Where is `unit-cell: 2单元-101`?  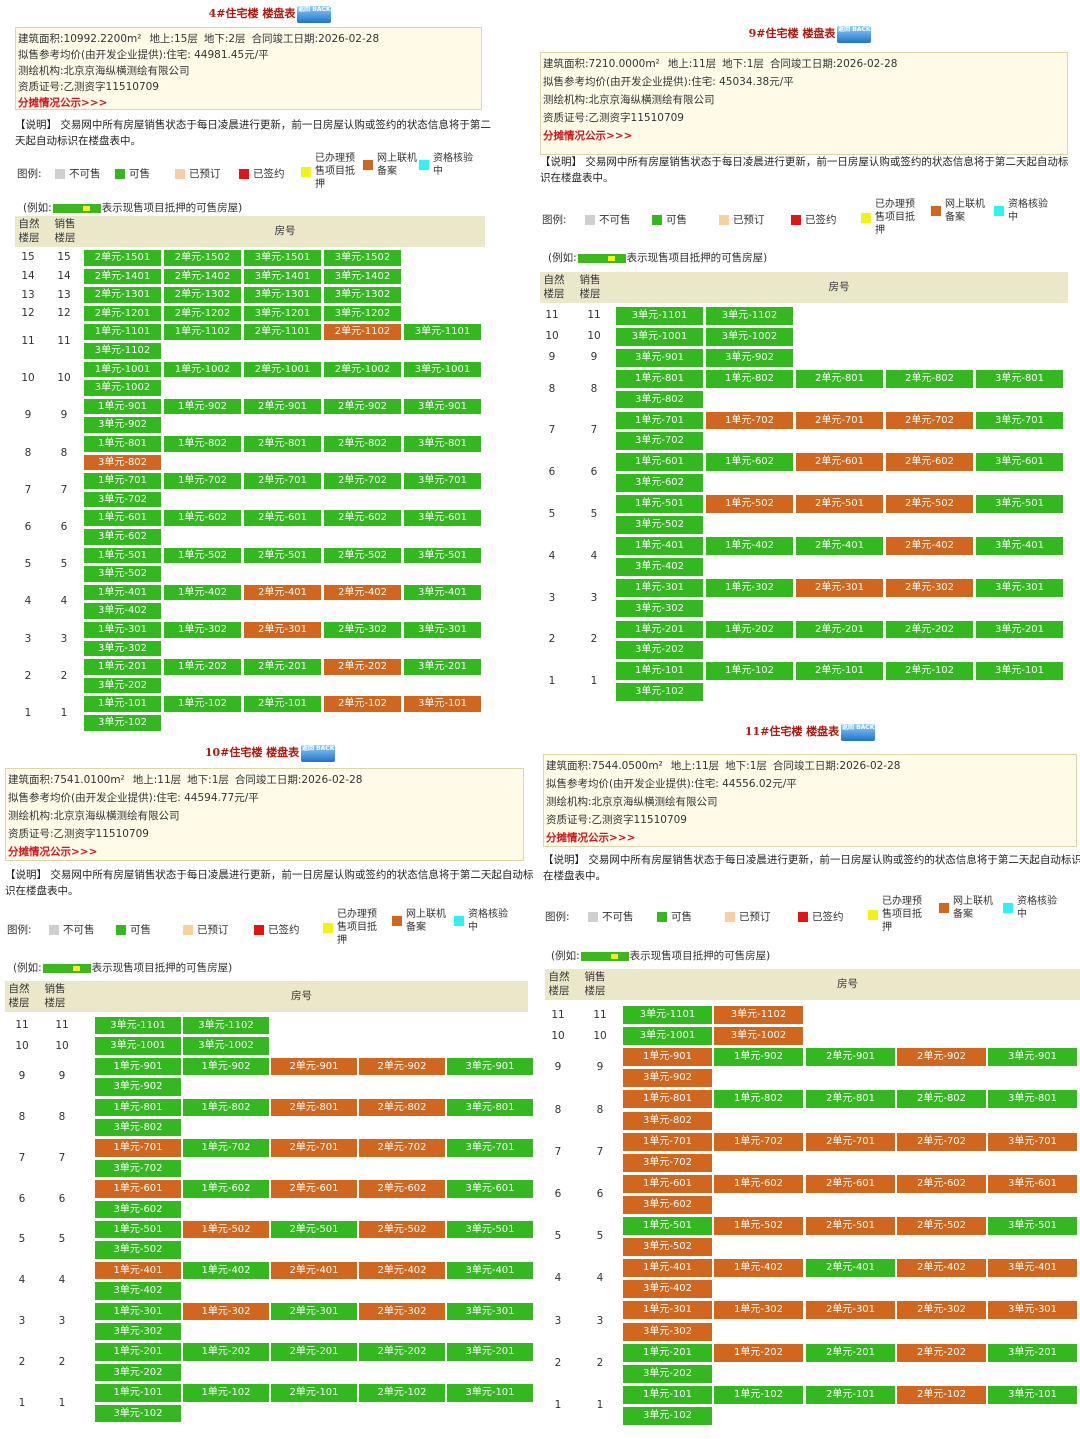
unit-cell: 2单元-101 is located at coordinates (839, 671).